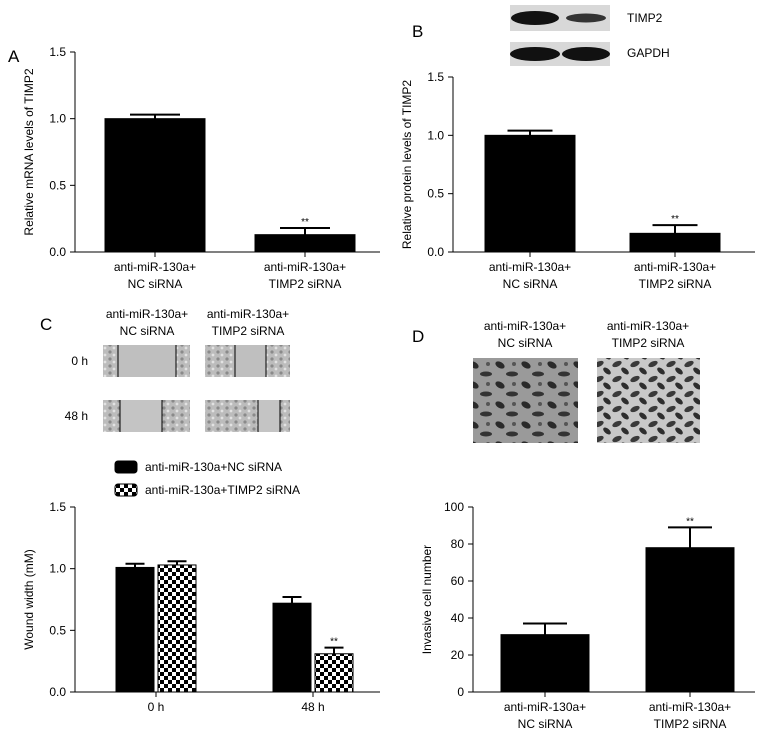 The width and height of the screenshot is (765, 740). I want to click on x-tick-label: 0 h, so click(156, 707).